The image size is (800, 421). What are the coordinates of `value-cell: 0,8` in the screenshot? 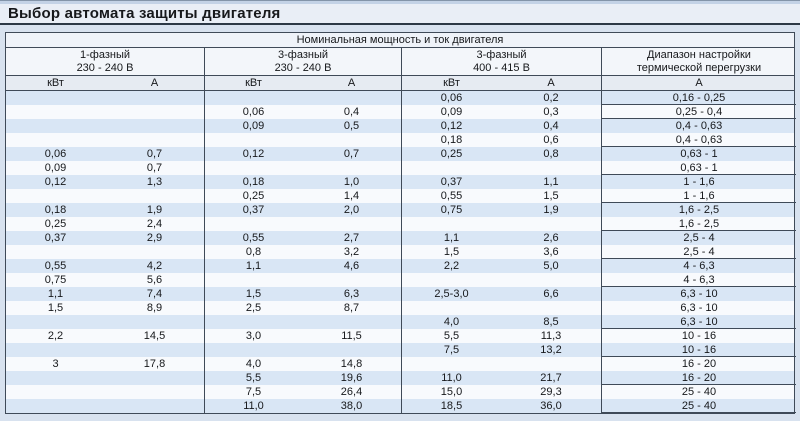 It's located at (253, 252).